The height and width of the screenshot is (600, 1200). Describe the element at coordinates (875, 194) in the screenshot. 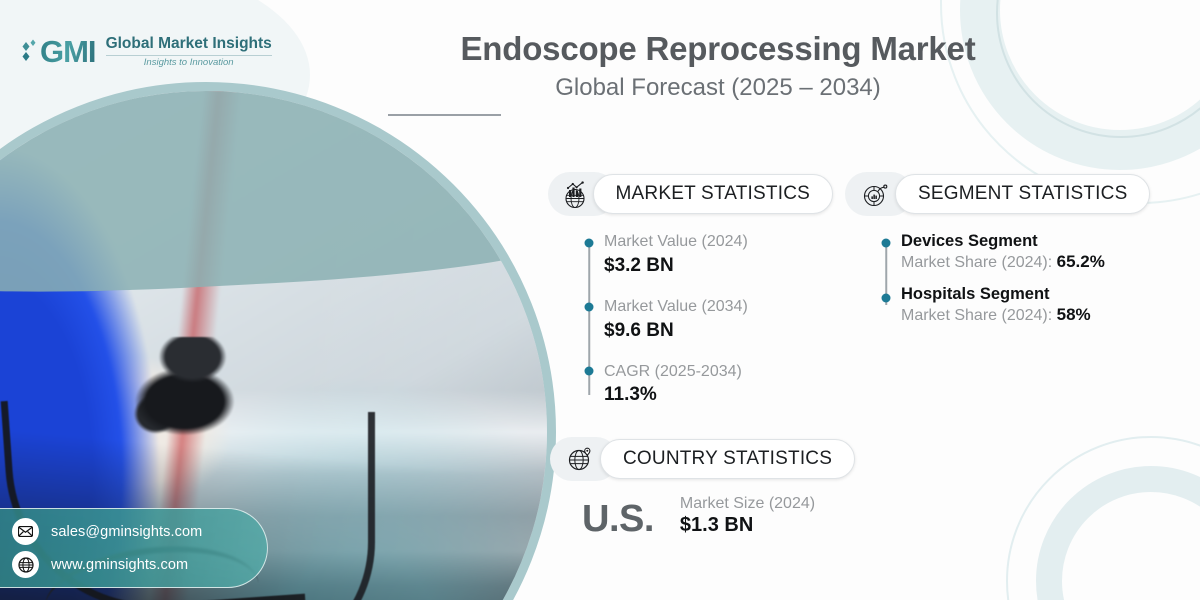

I see `pie-chart-target-icon` at that location.